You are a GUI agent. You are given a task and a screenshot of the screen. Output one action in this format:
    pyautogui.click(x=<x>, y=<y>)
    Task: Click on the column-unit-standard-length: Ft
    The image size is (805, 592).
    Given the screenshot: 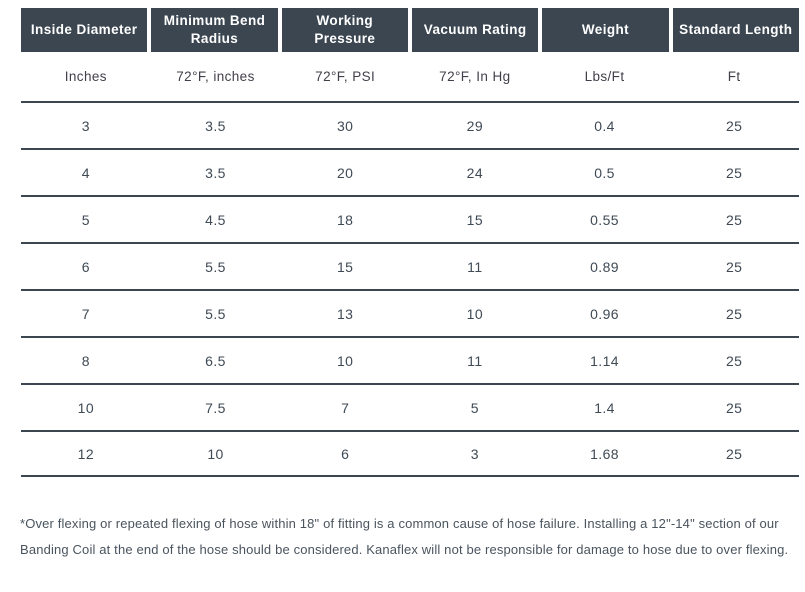 What is the action you would take?
    pyautogui.click(x=734, y=77)
    